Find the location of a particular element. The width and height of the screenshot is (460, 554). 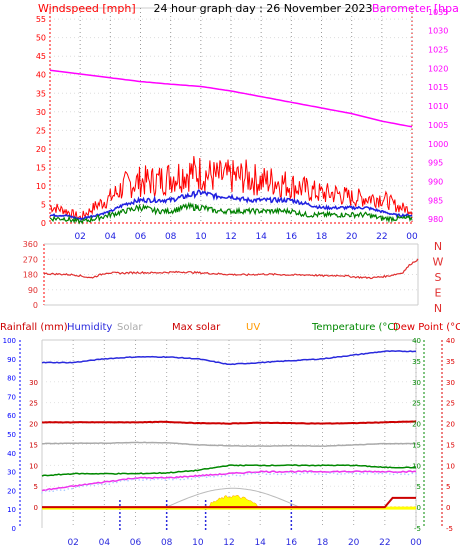

baro-y-tick: 1000 is located at coordinates (438, 144).